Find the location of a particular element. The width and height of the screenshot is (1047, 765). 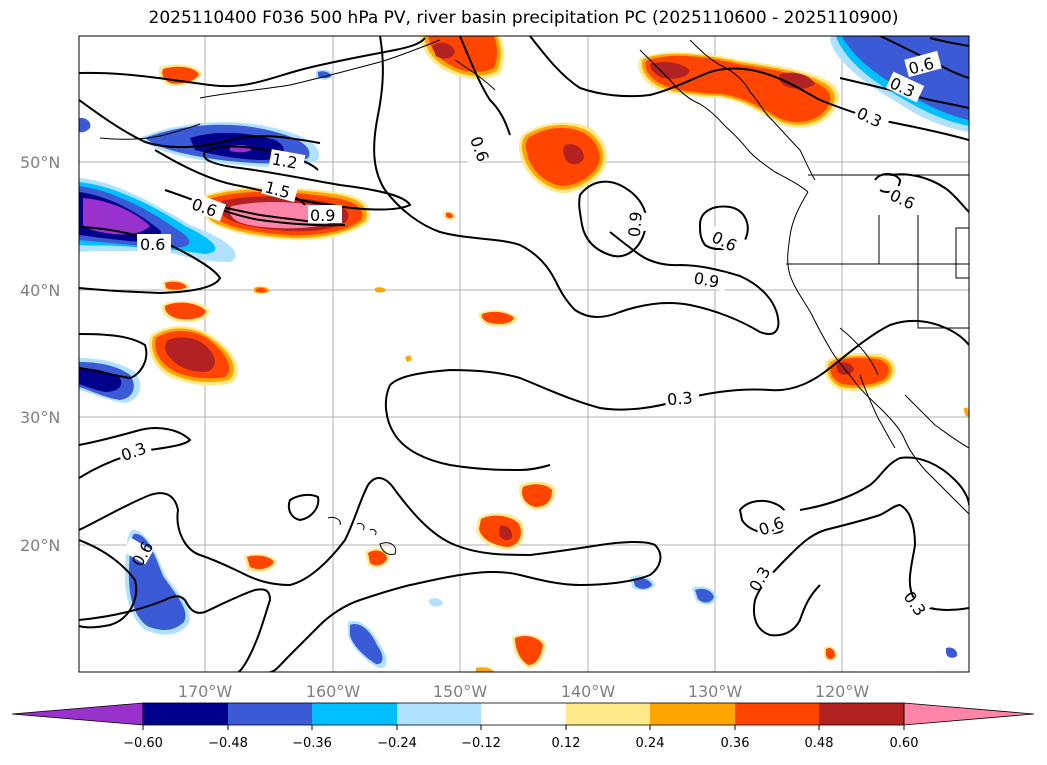

colorbar-min-extend is located at coordinates (77, 714).